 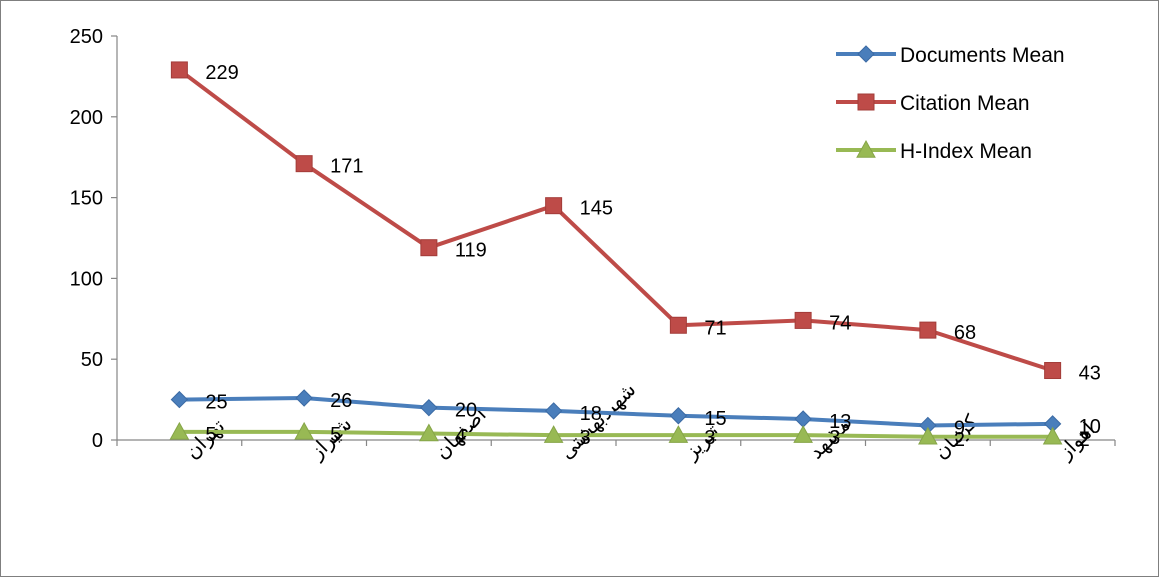 I want to click on data-label: 20, so click(x=466, y=411).